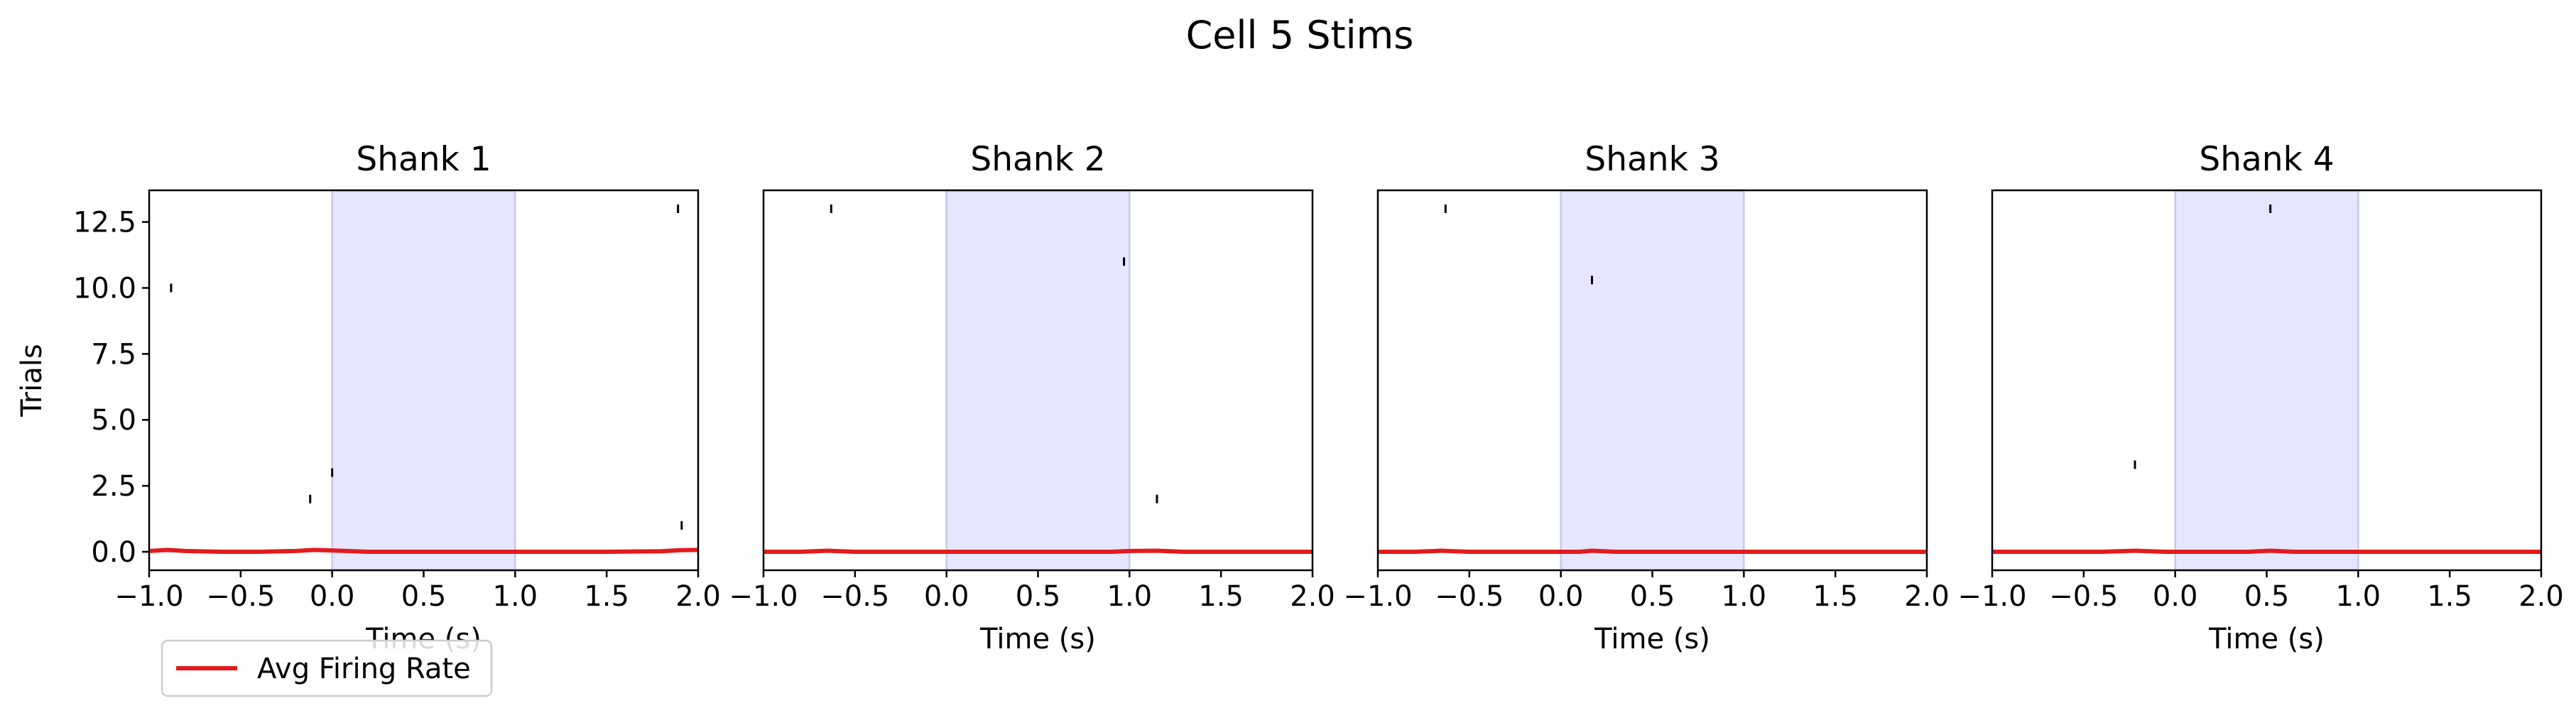  What do you see at coordinates (1652, 160) in the screenshot?
I see `panel-title: Shank 3` at bounding box center [1652, 160].